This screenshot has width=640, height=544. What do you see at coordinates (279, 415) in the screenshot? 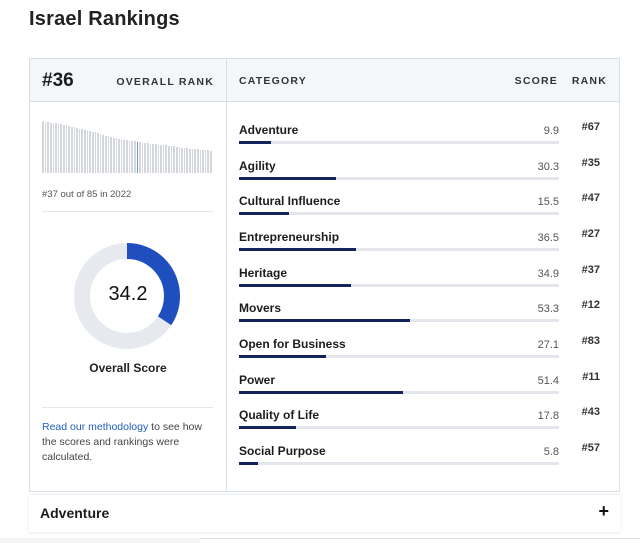
I see `category-name: Quality of Life` at bounding box center [279, 415].